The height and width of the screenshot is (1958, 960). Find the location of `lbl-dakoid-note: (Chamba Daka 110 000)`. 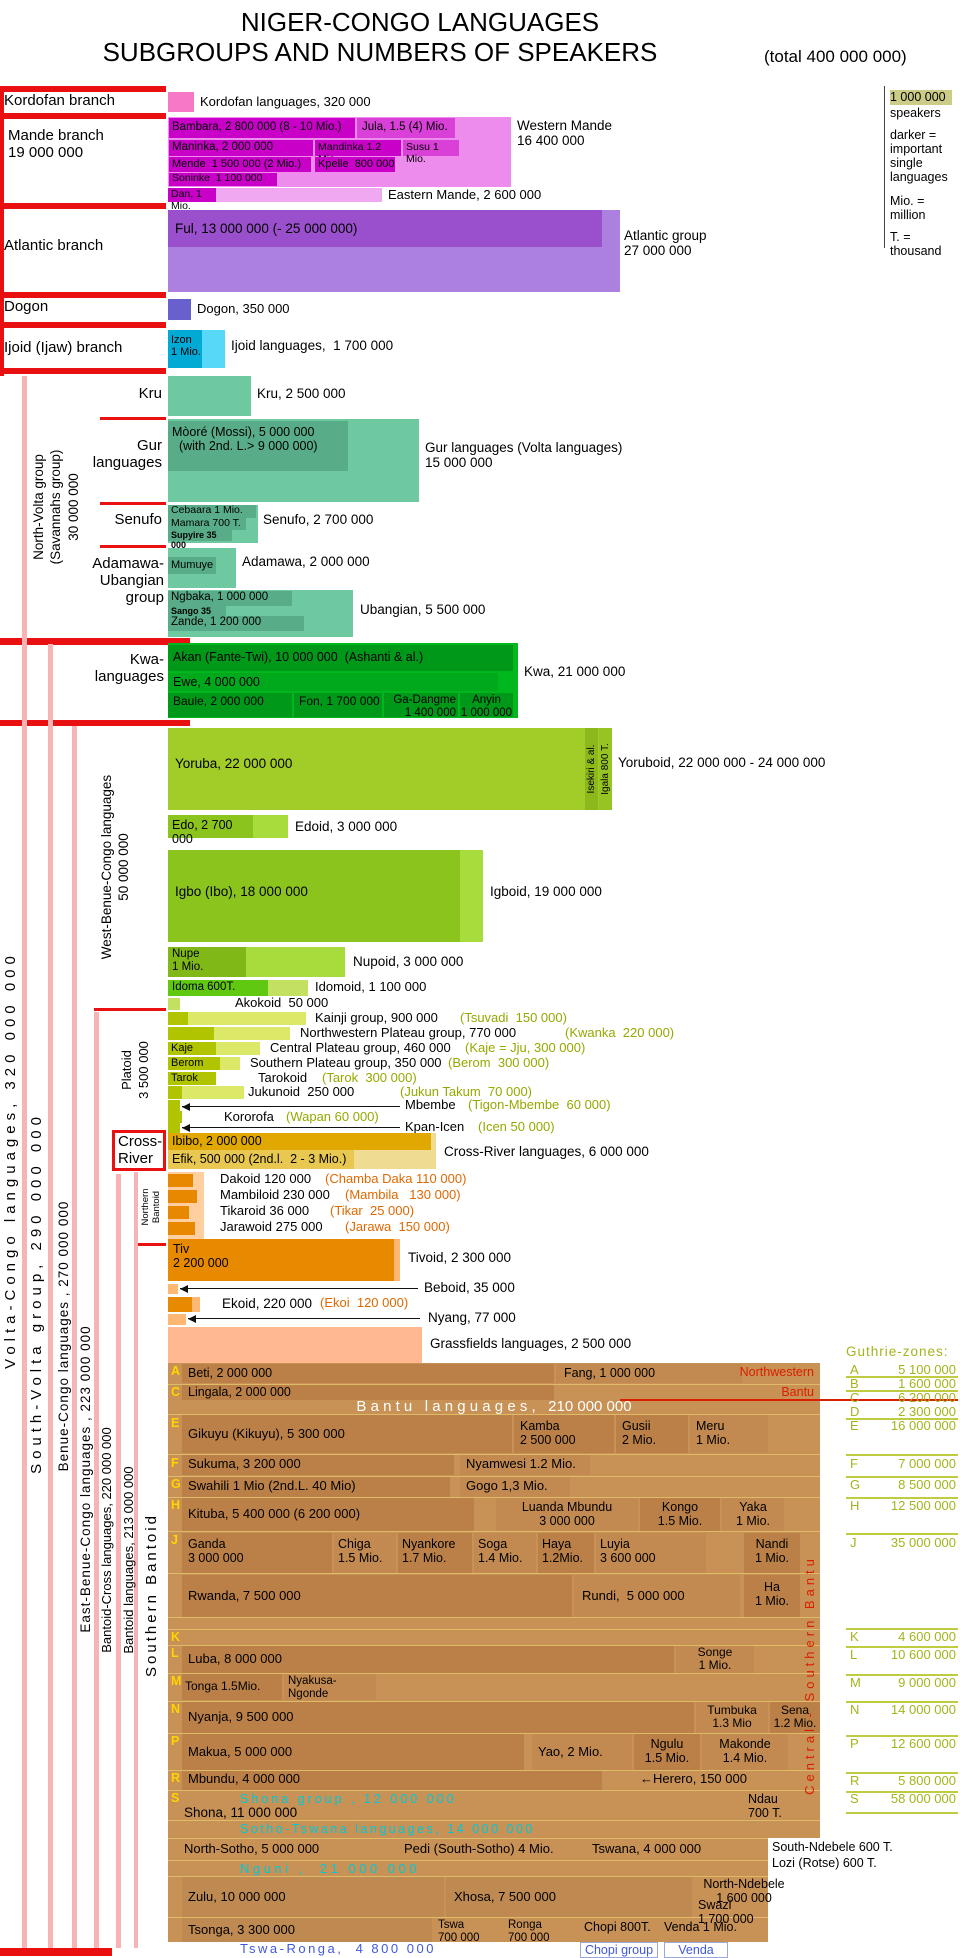

lbl-dakoid-note: (Chamba Daka 110 000) is located at coordinates (396, 1178).